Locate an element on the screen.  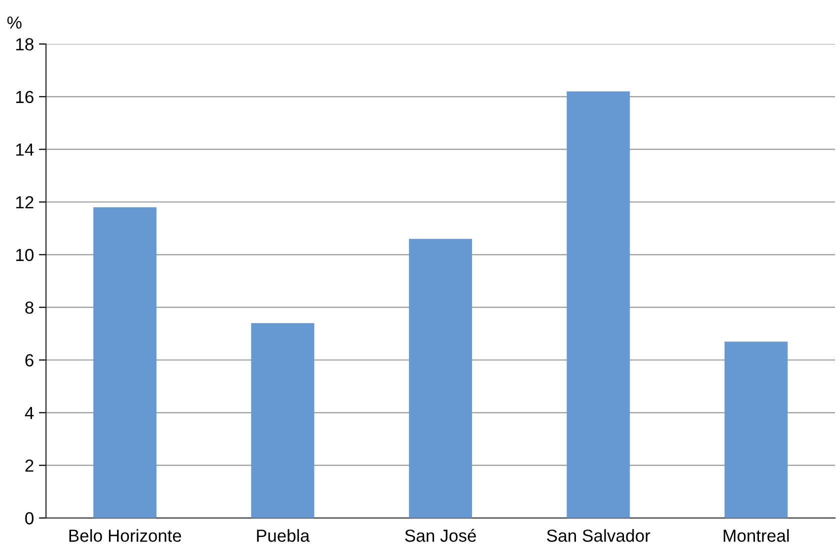
x-tick-label: Puebla is located at coordinates (283, 535).